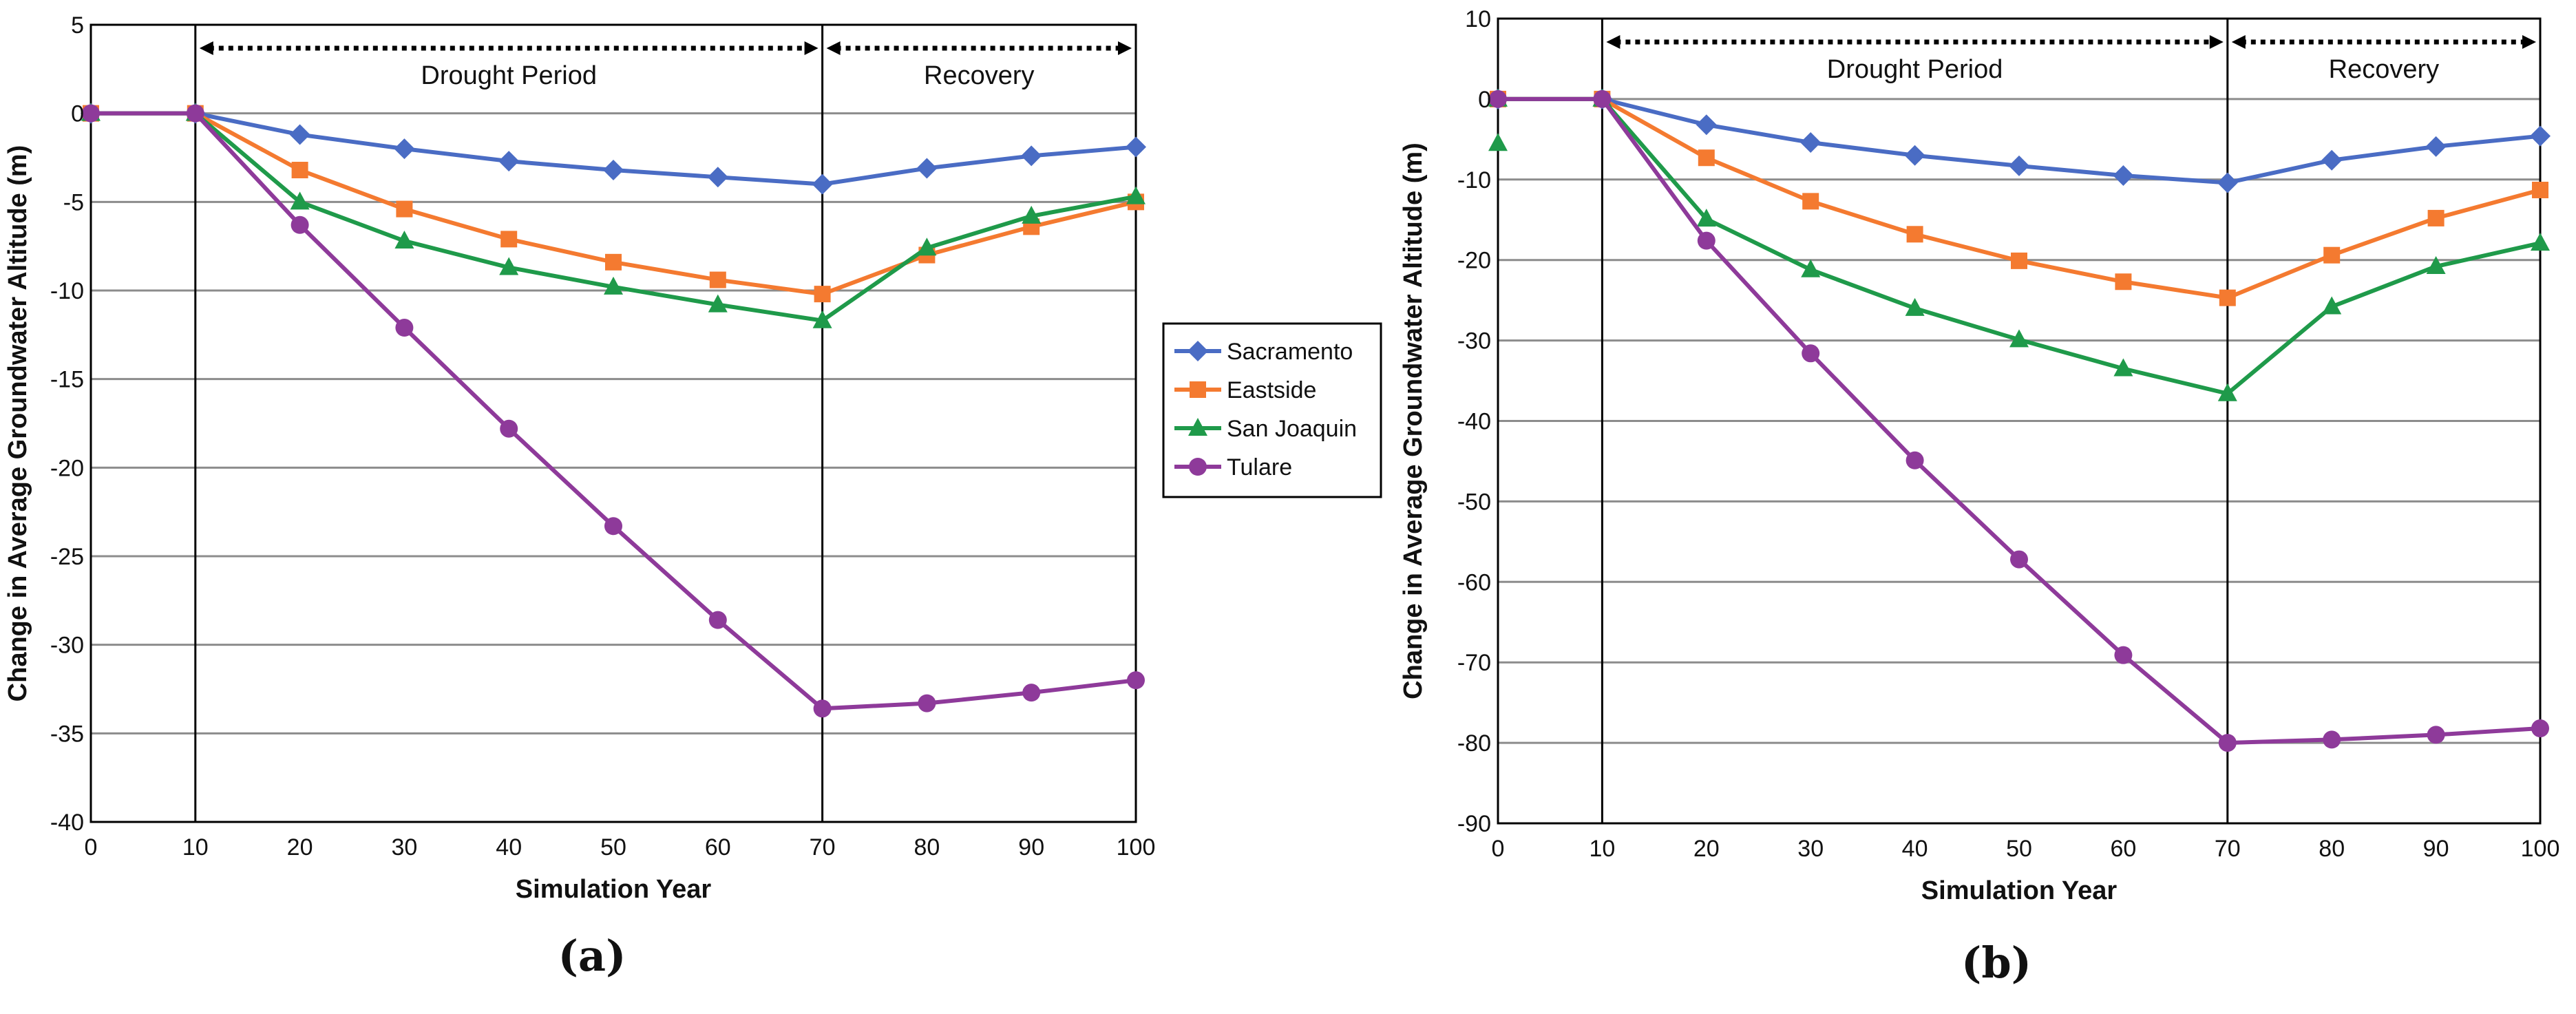 The height and width of the screenshot is (1014, 2576). I want to click on x-tick-label: 60, so click(2123, 849).